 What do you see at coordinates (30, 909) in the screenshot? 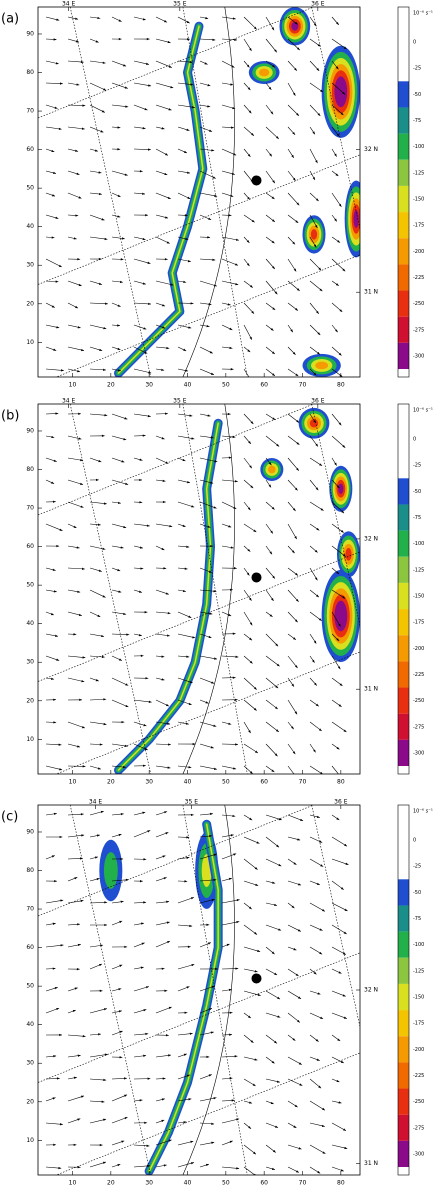
I see `y-tick-label: 70` at bounding box center [30, 909].